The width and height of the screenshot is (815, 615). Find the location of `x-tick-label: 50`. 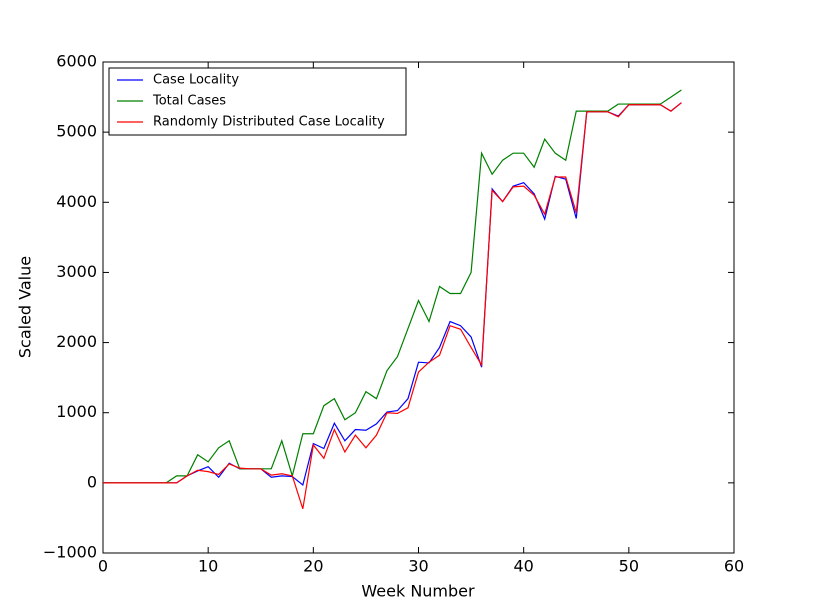

x-tick-label: 50 is located at coordinates (629, 566).